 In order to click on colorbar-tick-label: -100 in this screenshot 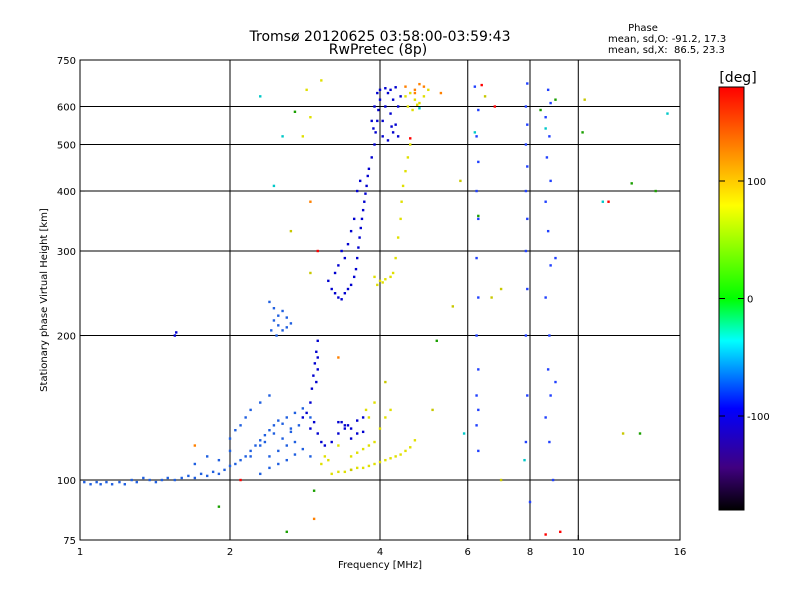, I will do `click(758, 417)`.